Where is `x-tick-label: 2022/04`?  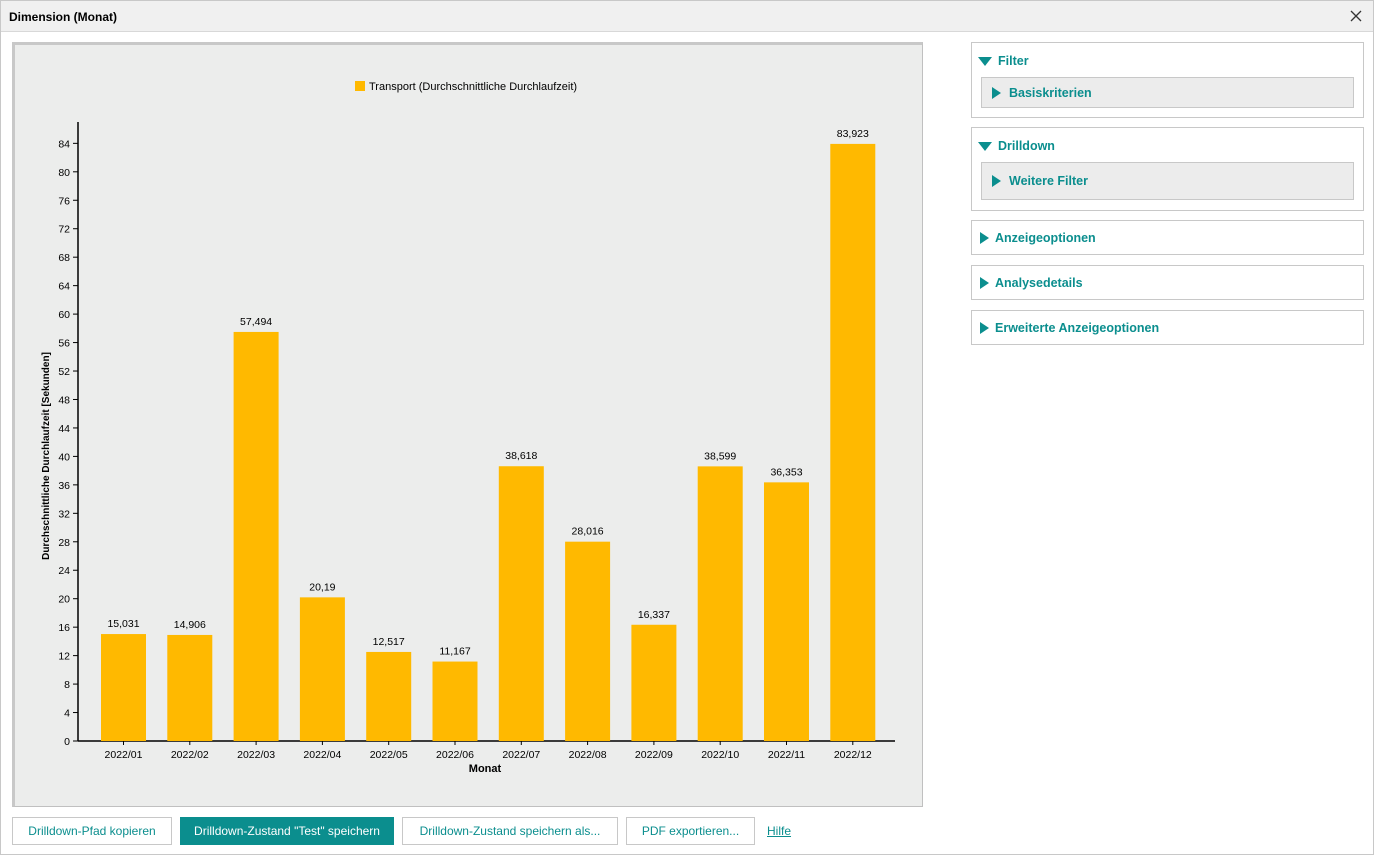
x-tick-label: 2022/04 is located at coordinates (322, 755).